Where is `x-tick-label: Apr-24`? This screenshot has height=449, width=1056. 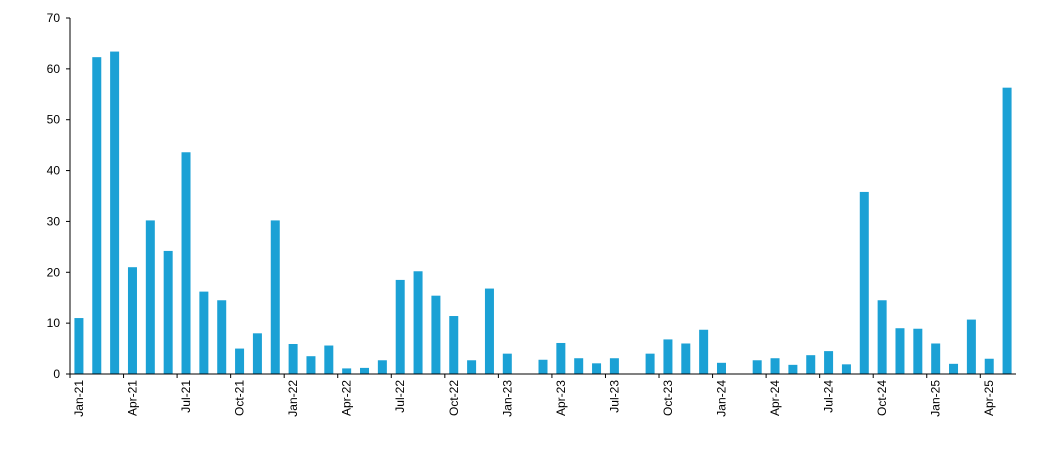
x-tick-label: Apr-24 is located at coordinates (775, 398).